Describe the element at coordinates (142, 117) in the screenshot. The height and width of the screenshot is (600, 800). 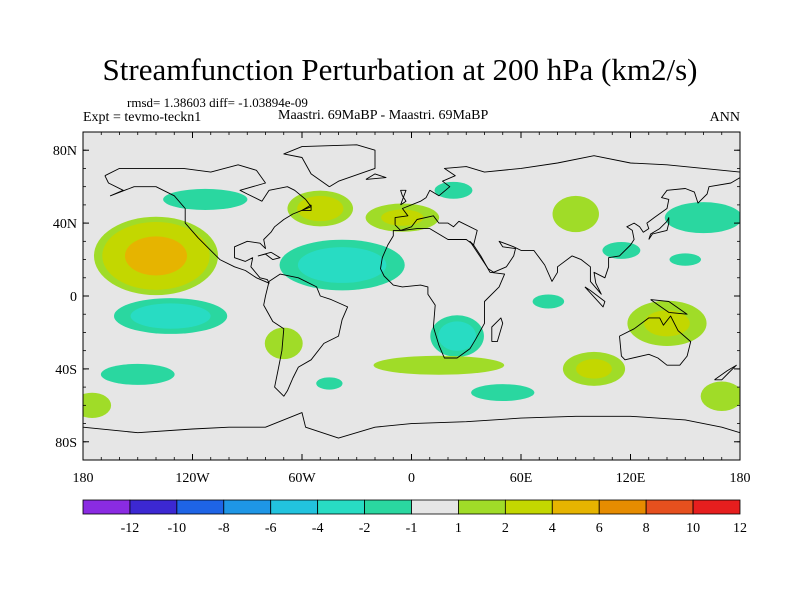
I see `experiment-label: Expt = tevmo-teckn1` at that location.